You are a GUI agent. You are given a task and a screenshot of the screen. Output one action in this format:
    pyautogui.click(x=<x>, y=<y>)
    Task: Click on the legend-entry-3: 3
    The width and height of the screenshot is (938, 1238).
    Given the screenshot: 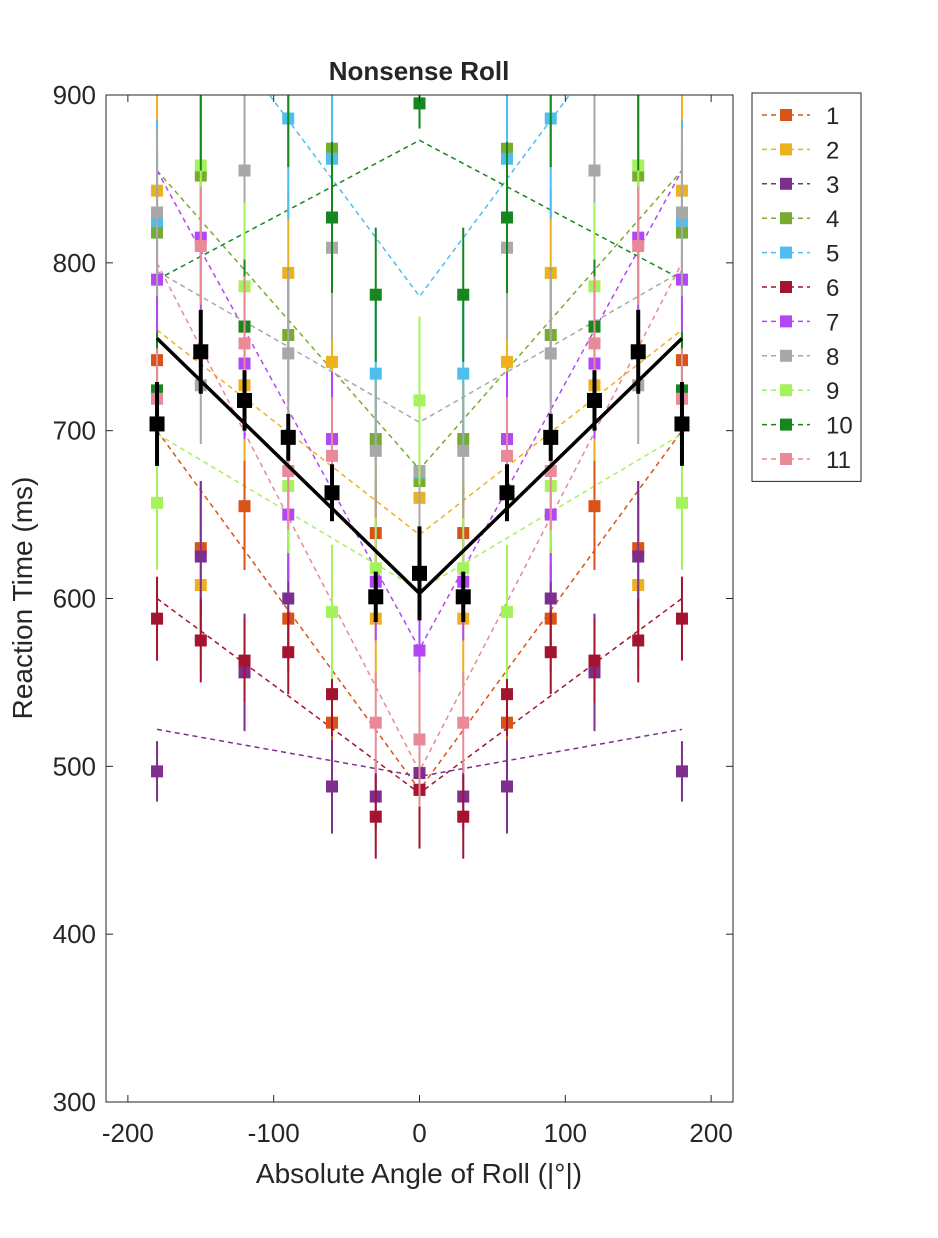 What is the action you would take?
    pyautogui.click(x=800, y=185)
    